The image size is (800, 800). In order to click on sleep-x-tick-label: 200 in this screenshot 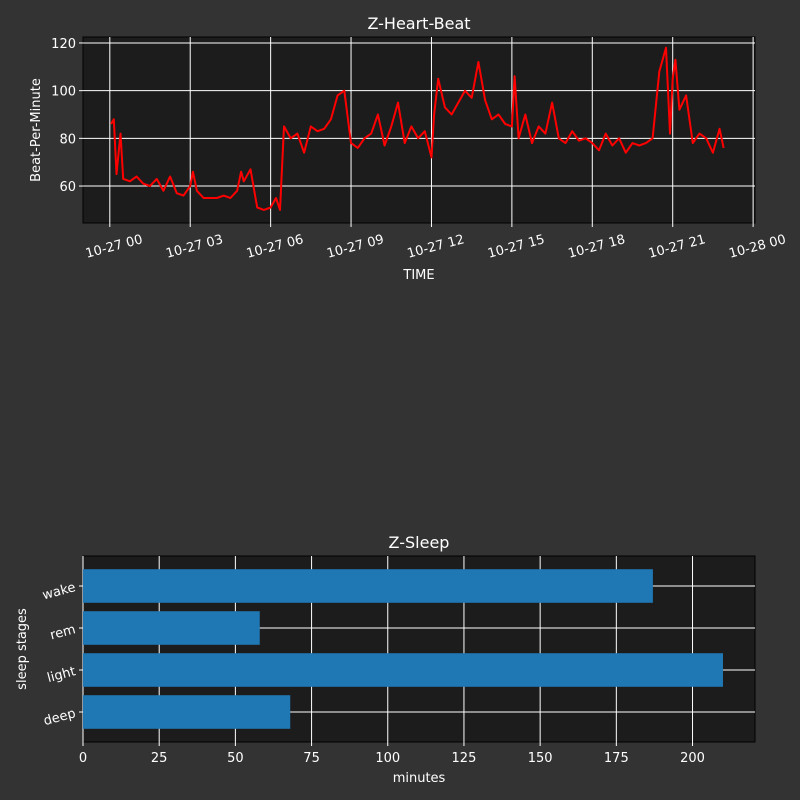, I will do `click(692, 758)`.